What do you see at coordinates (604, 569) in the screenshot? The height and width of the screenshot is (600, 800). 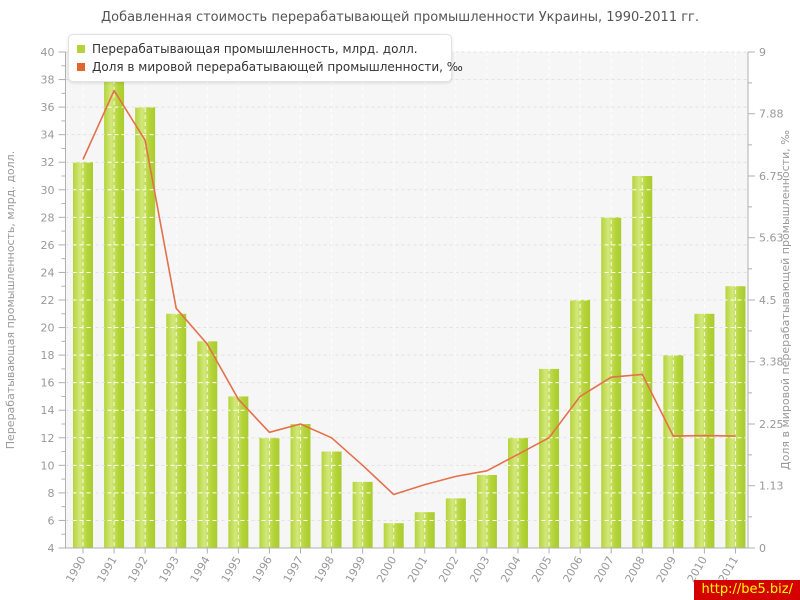 I see `x-axis-year-label: 2007` at bounding box center [604, 569].